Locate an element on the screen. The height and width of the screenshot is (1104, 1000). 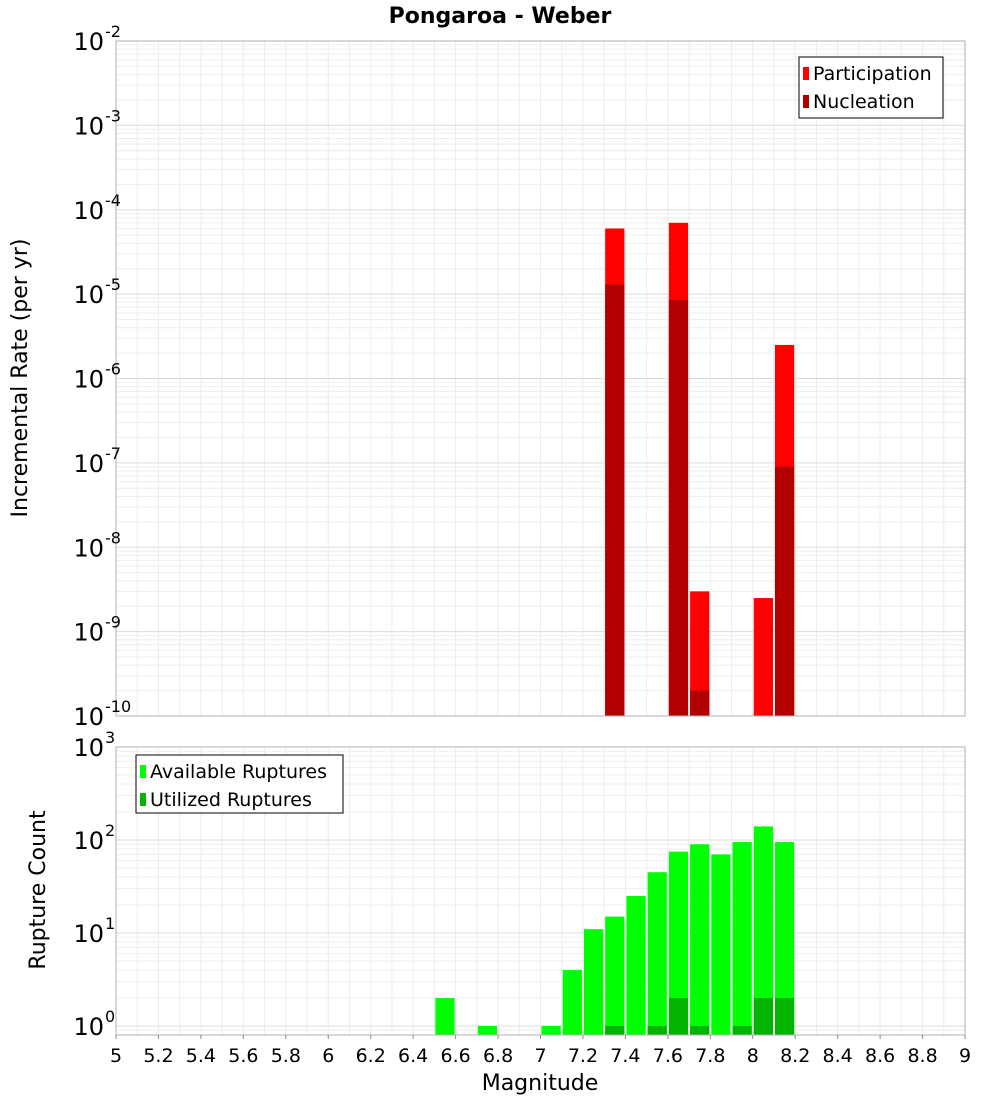
top-legend: Participation Nucleation is located at coordinates (871, 87).